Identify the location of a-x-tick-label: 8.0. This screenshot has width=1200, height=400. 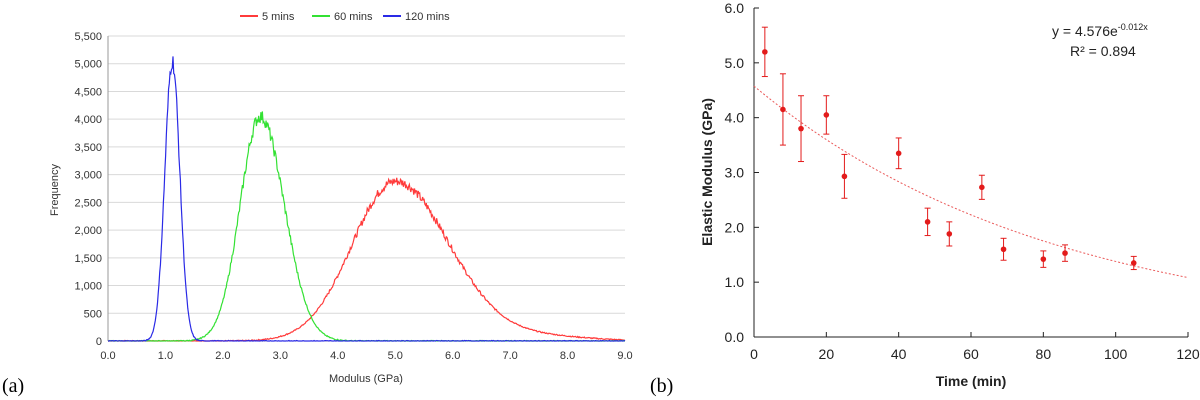
(567, 356).